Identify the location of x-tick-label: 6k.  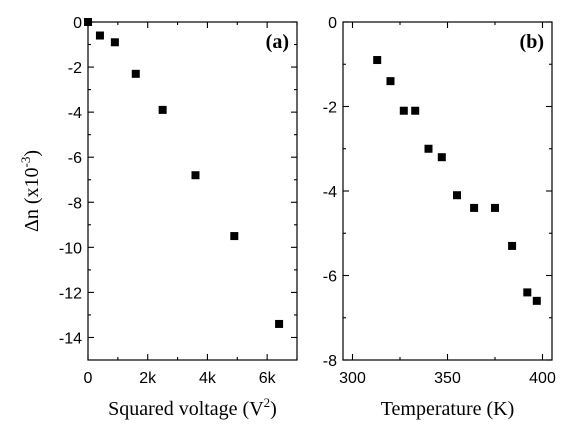
(268, 378).